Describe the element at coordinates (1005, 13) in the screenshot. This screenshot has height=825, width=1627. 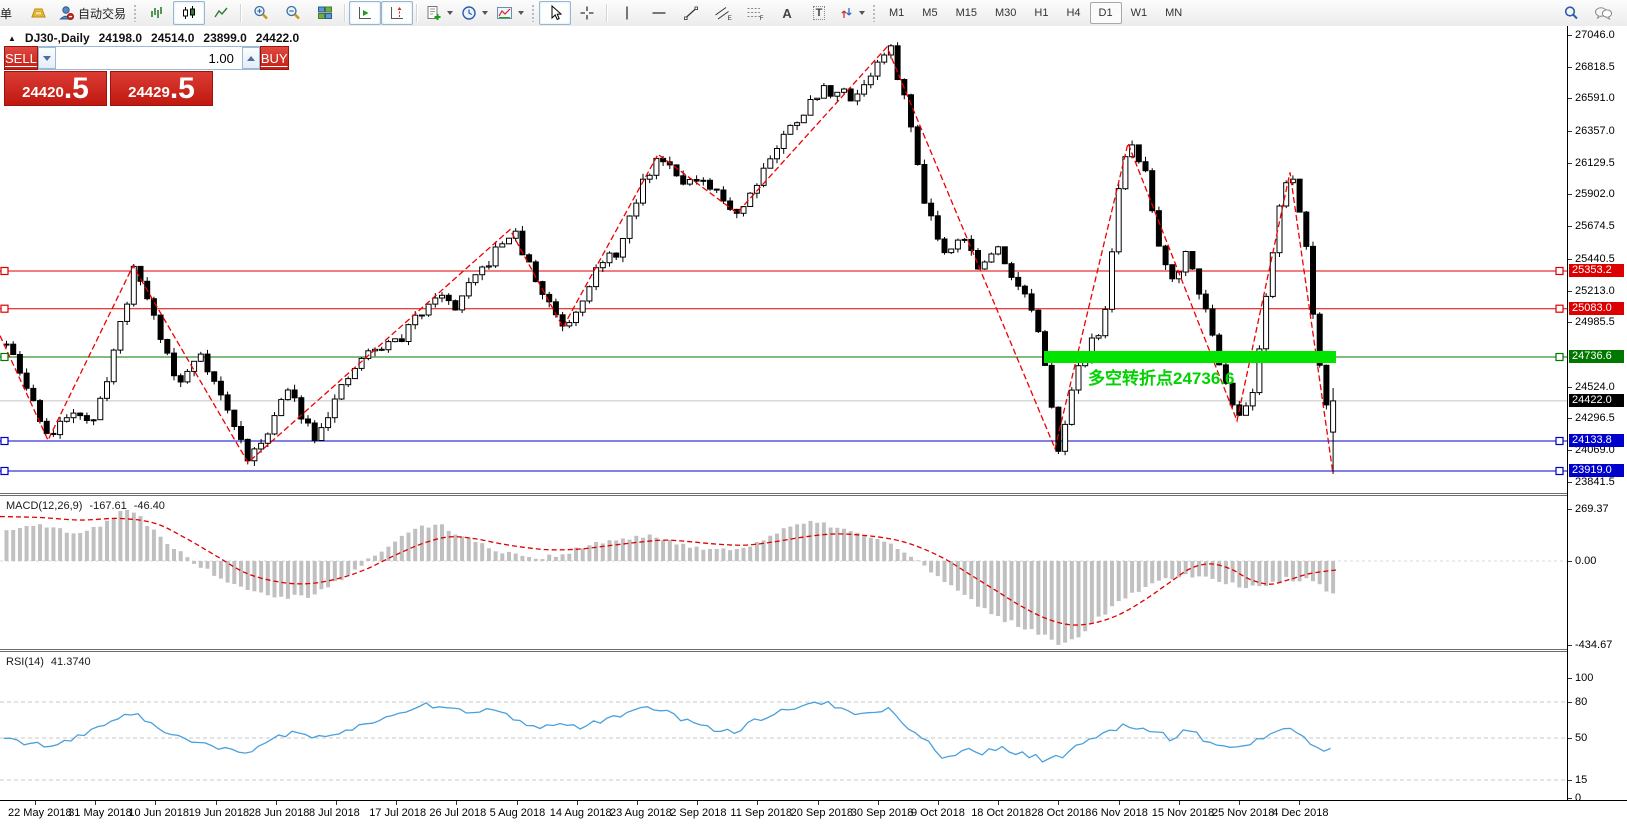
I see `timeframe-m30: M30` at that location.